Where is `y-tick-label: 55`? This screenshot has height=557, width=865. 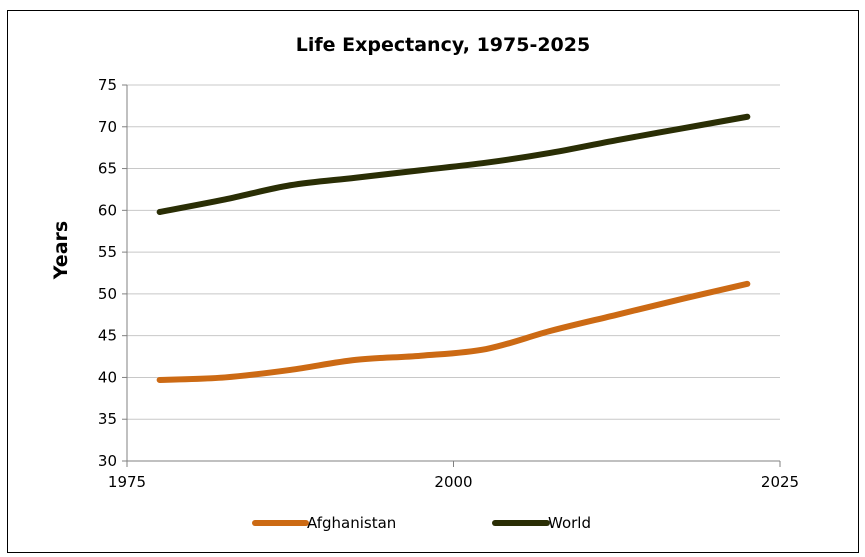
y-tick-label: 55 is located at coordinates (107, 252).